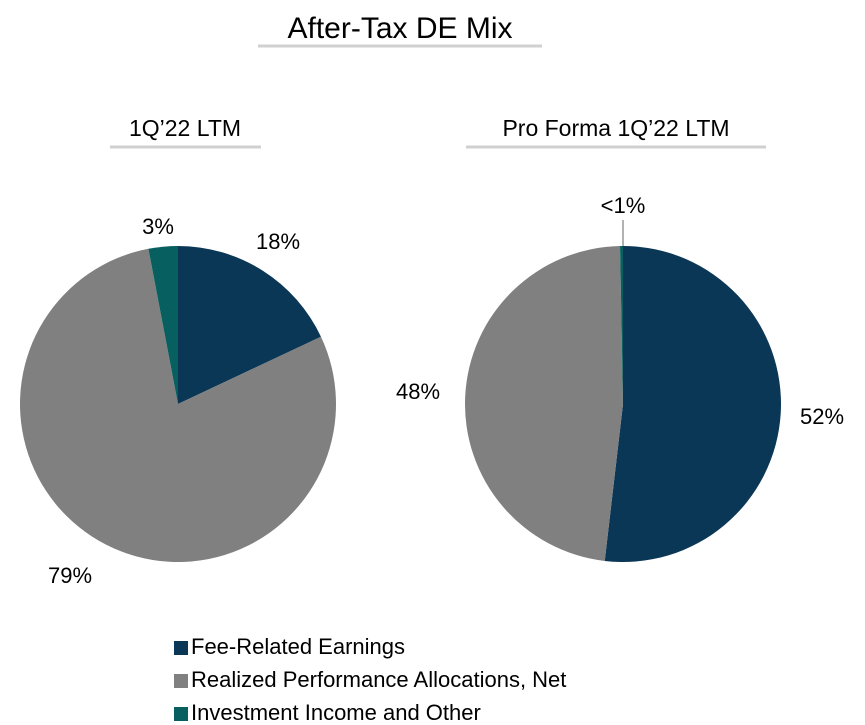 The width and height of the screenshot is (865, 725). I want to click on data-label: 52%, so click(822, 416).